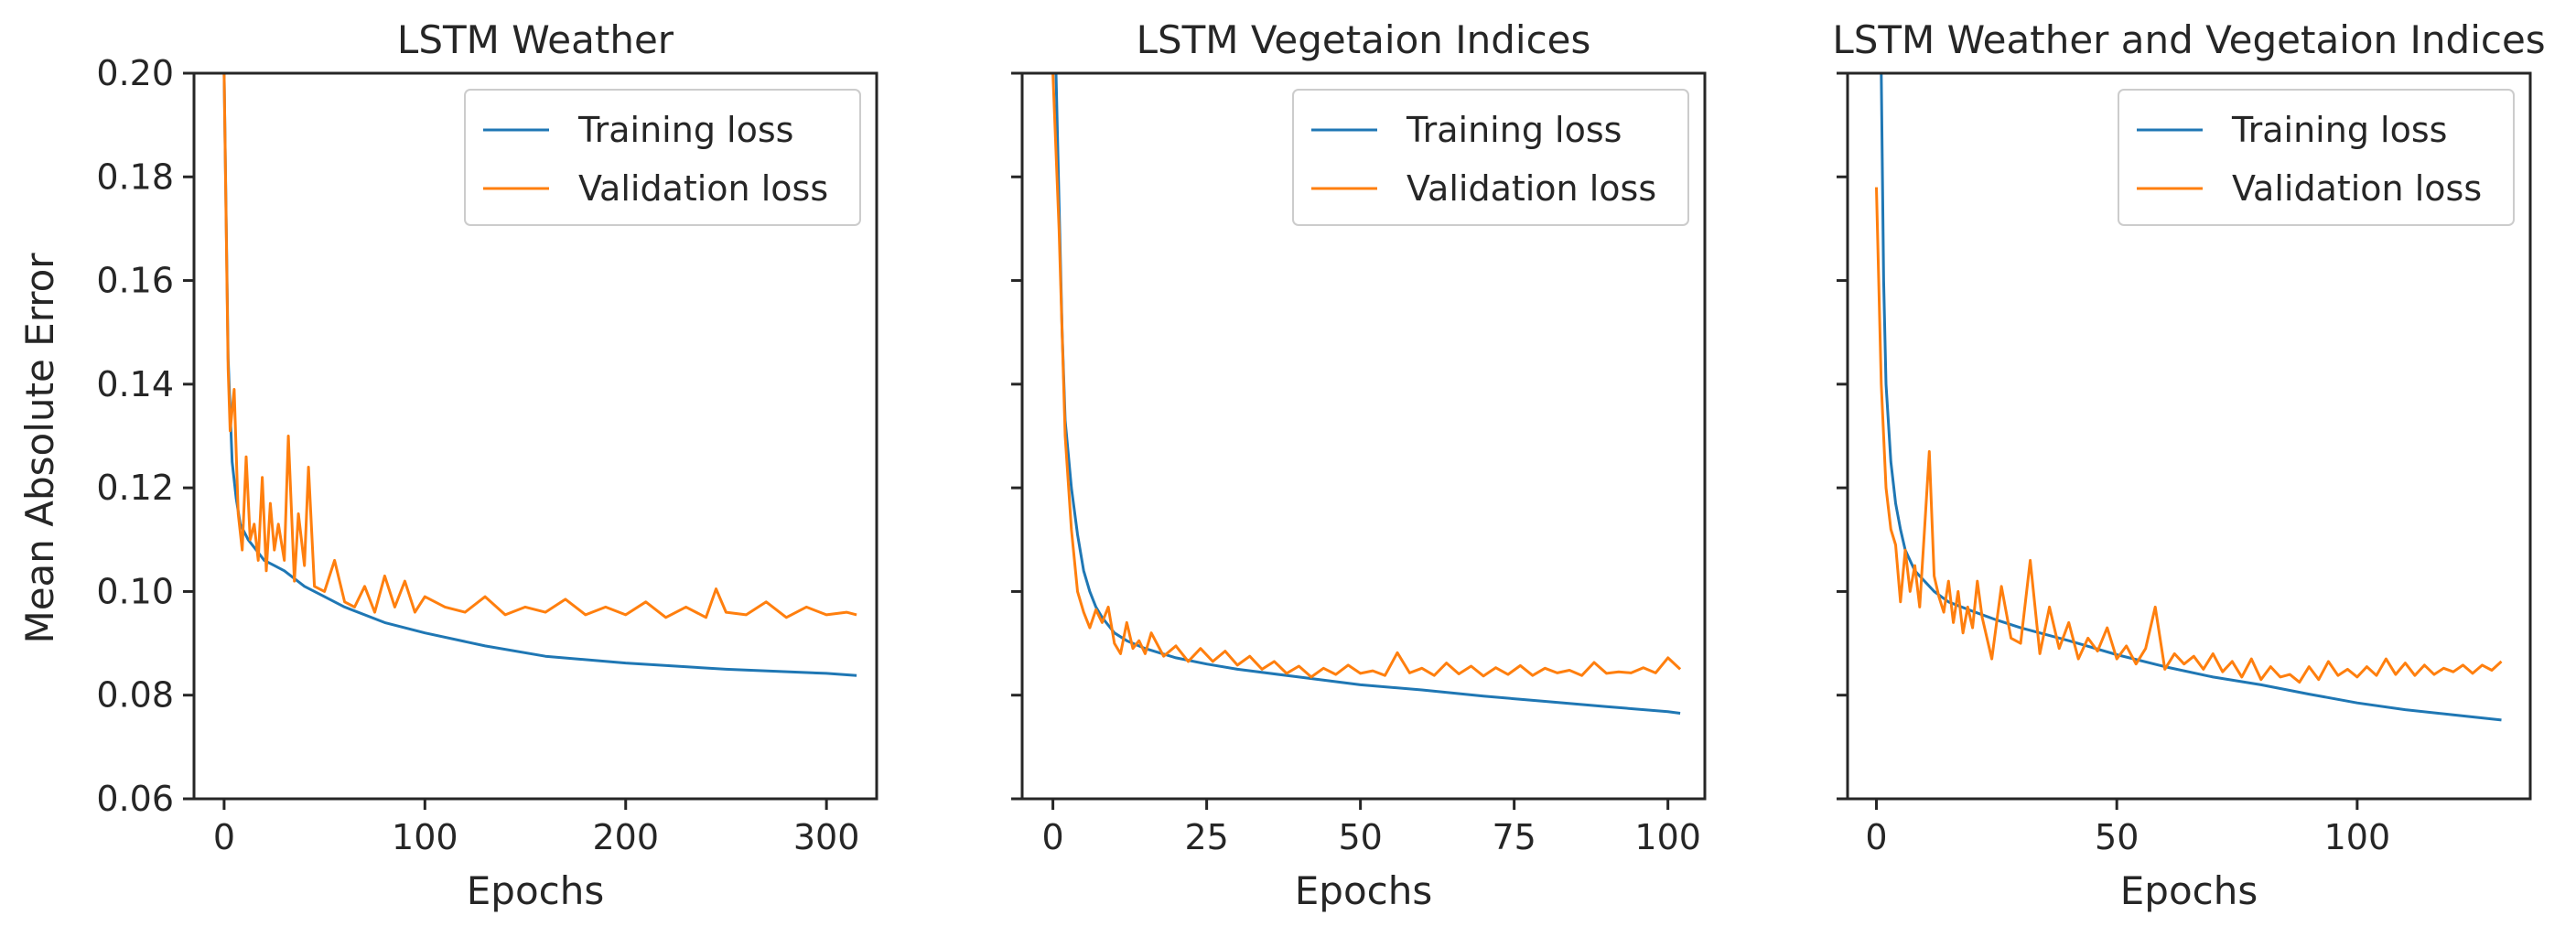 The height and width of the screenshot is (926, 2576). Describe the element at coordinates (535, 39) in the screenshot. I see `chart-title: LSTM Weather` at that location.